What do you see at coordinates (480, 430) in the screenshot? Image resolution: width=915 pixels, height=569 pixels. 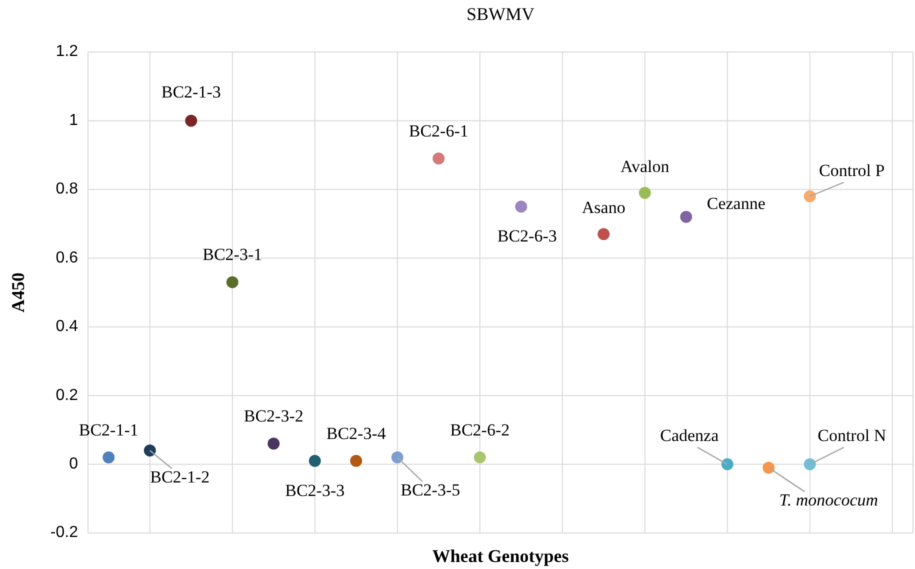 I see `annotation: BC2-6-2` at bounding box center [480, 430].